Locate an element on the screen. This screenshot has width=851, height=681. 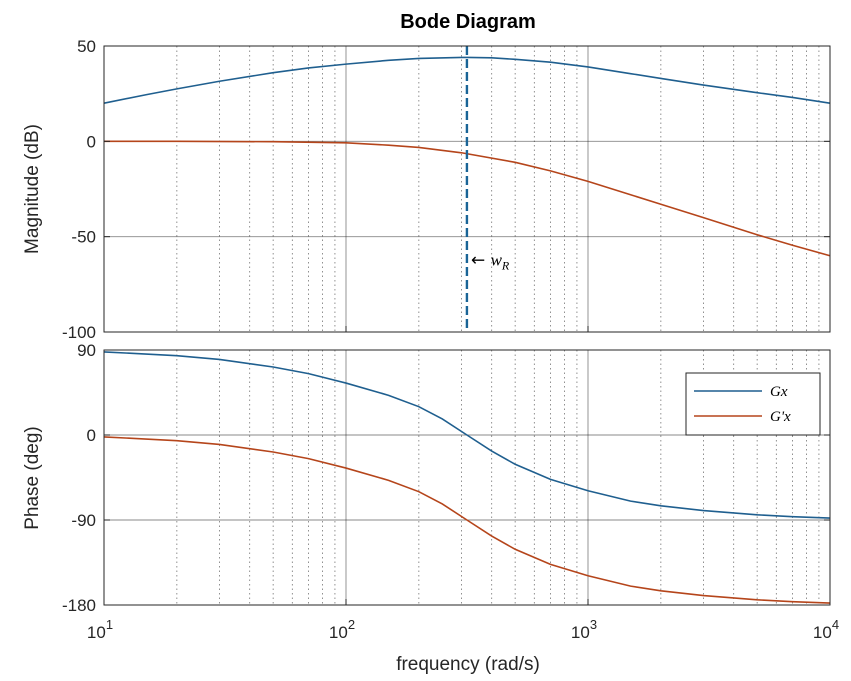
x-axis-label: frequency (rad/s) is located at coordinates (468, 664).